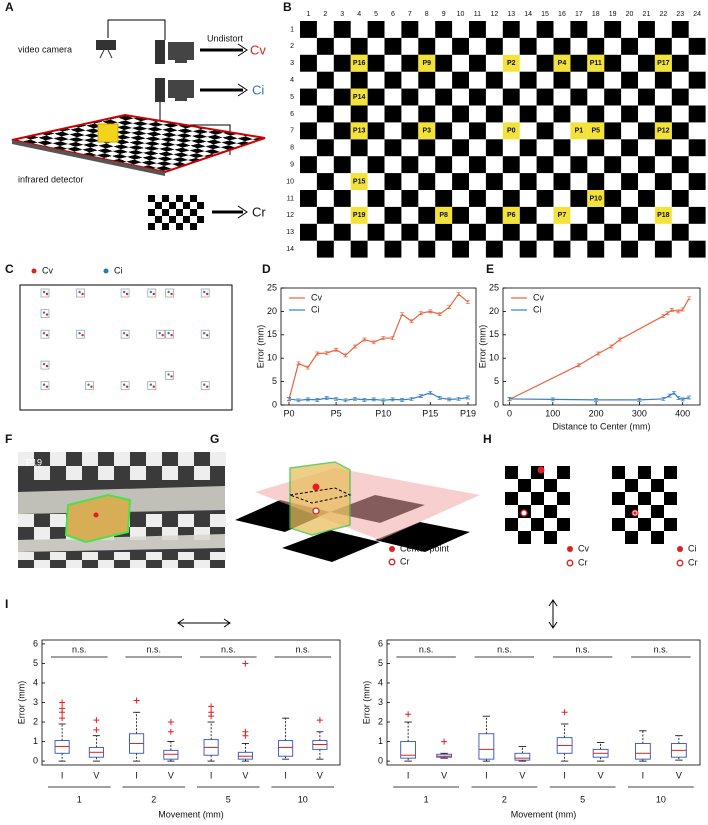 The height and width of the screenshot is (825, 708). Describe the element at coordinates (596, 14) in the screenshot. I see `column-label: 18` at that location.